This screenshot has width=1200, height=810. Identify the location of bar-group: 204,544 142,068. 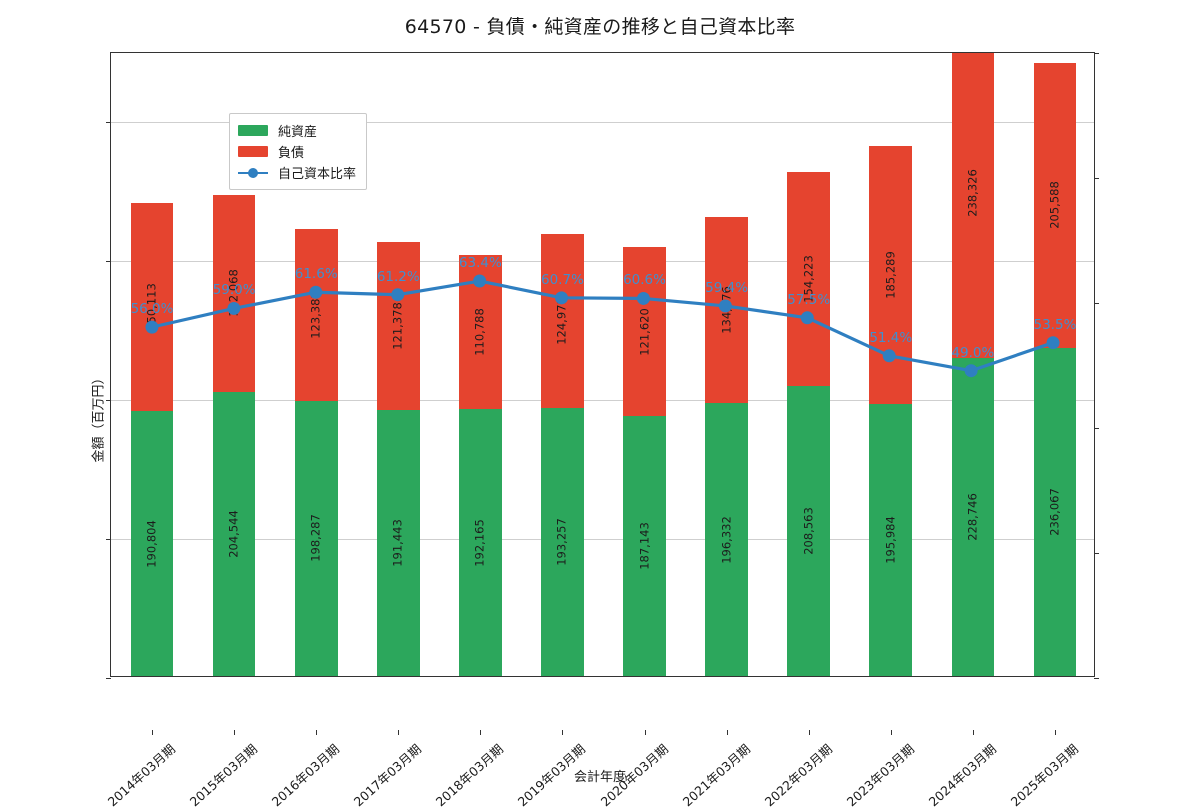
(234, 435).